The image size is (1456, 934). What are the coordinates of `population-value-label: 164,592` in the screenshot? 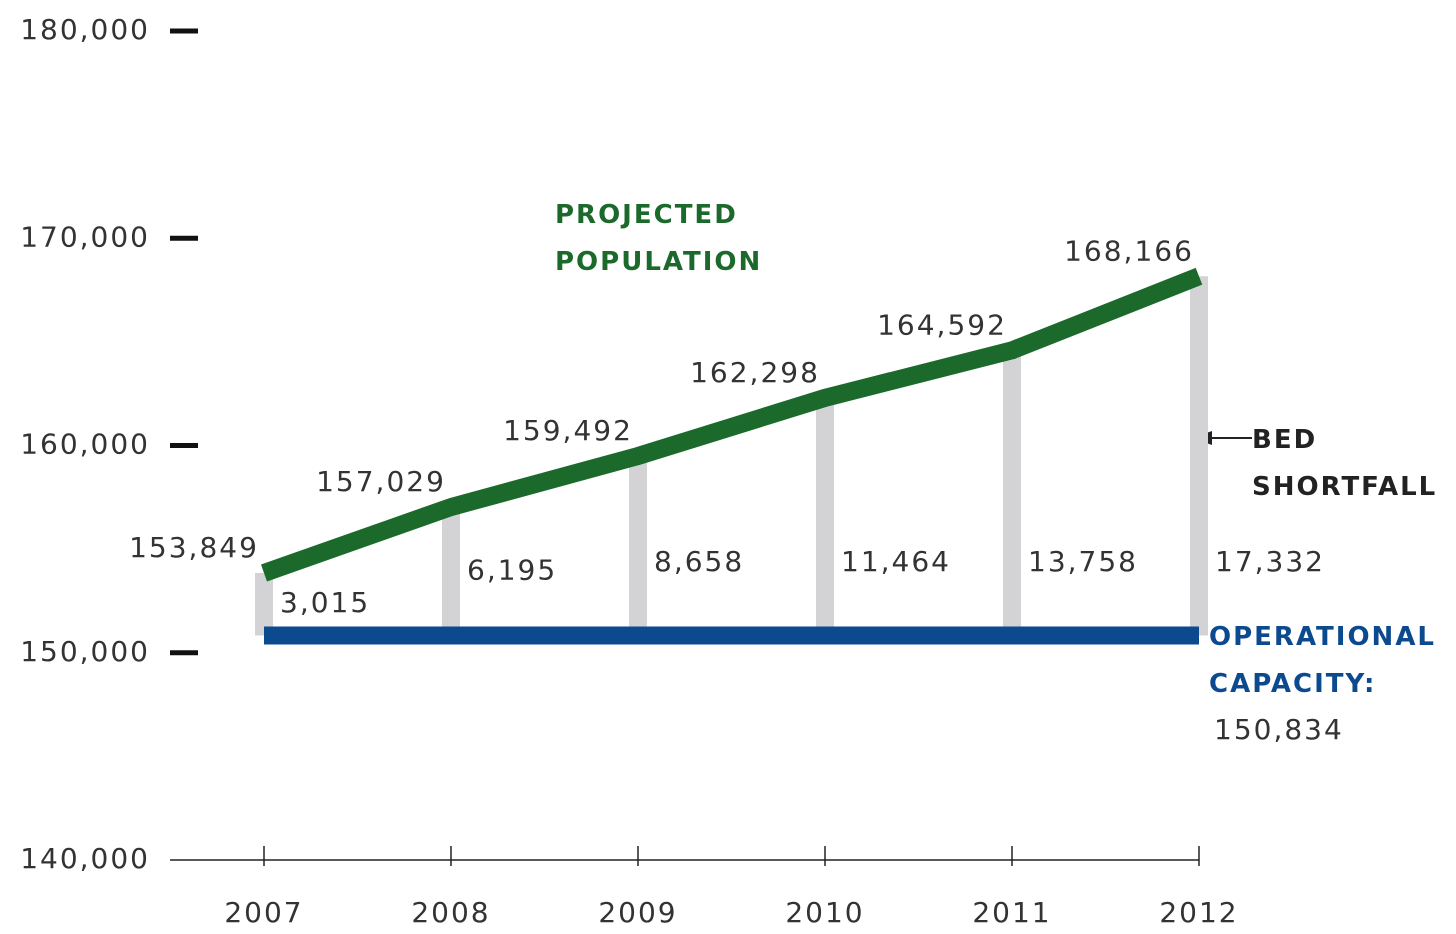 It's located at (942, 324).